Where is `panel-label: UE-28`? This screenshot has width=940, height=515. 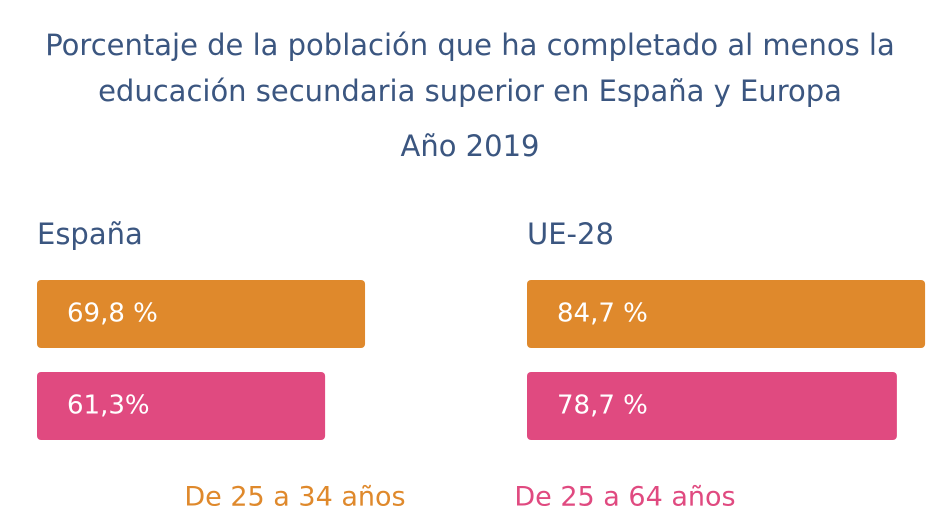
panel-label: UE-28 is located at coordinates (570, 234).